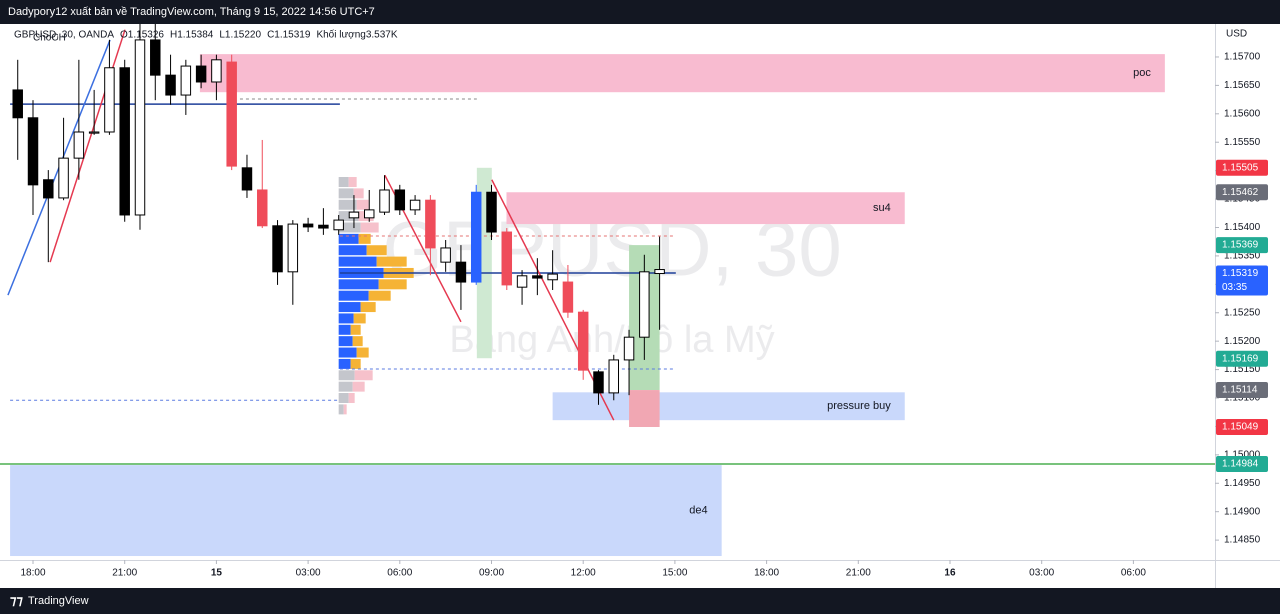 The height and width of the screenshot is (614, 1280). What do you see at coordinates (192, 35) in the screenshot?
I see `legend-item: H1.15384` at bounding box center [192, 35].